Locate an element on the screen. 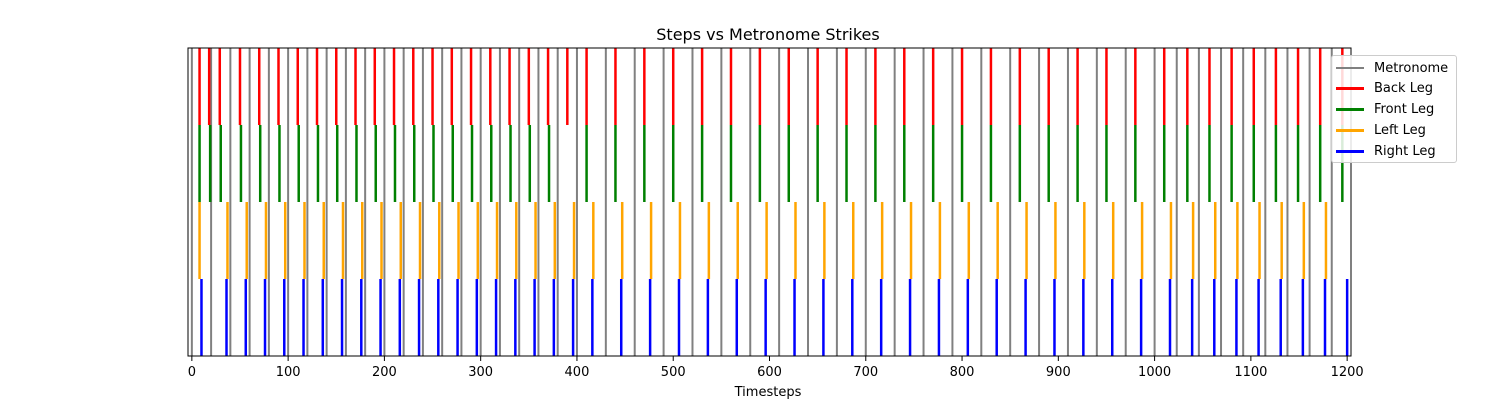 The height and width of the screenshot is (400, 1500). x-tick-label: 600 is located at coordinates (769, 372).